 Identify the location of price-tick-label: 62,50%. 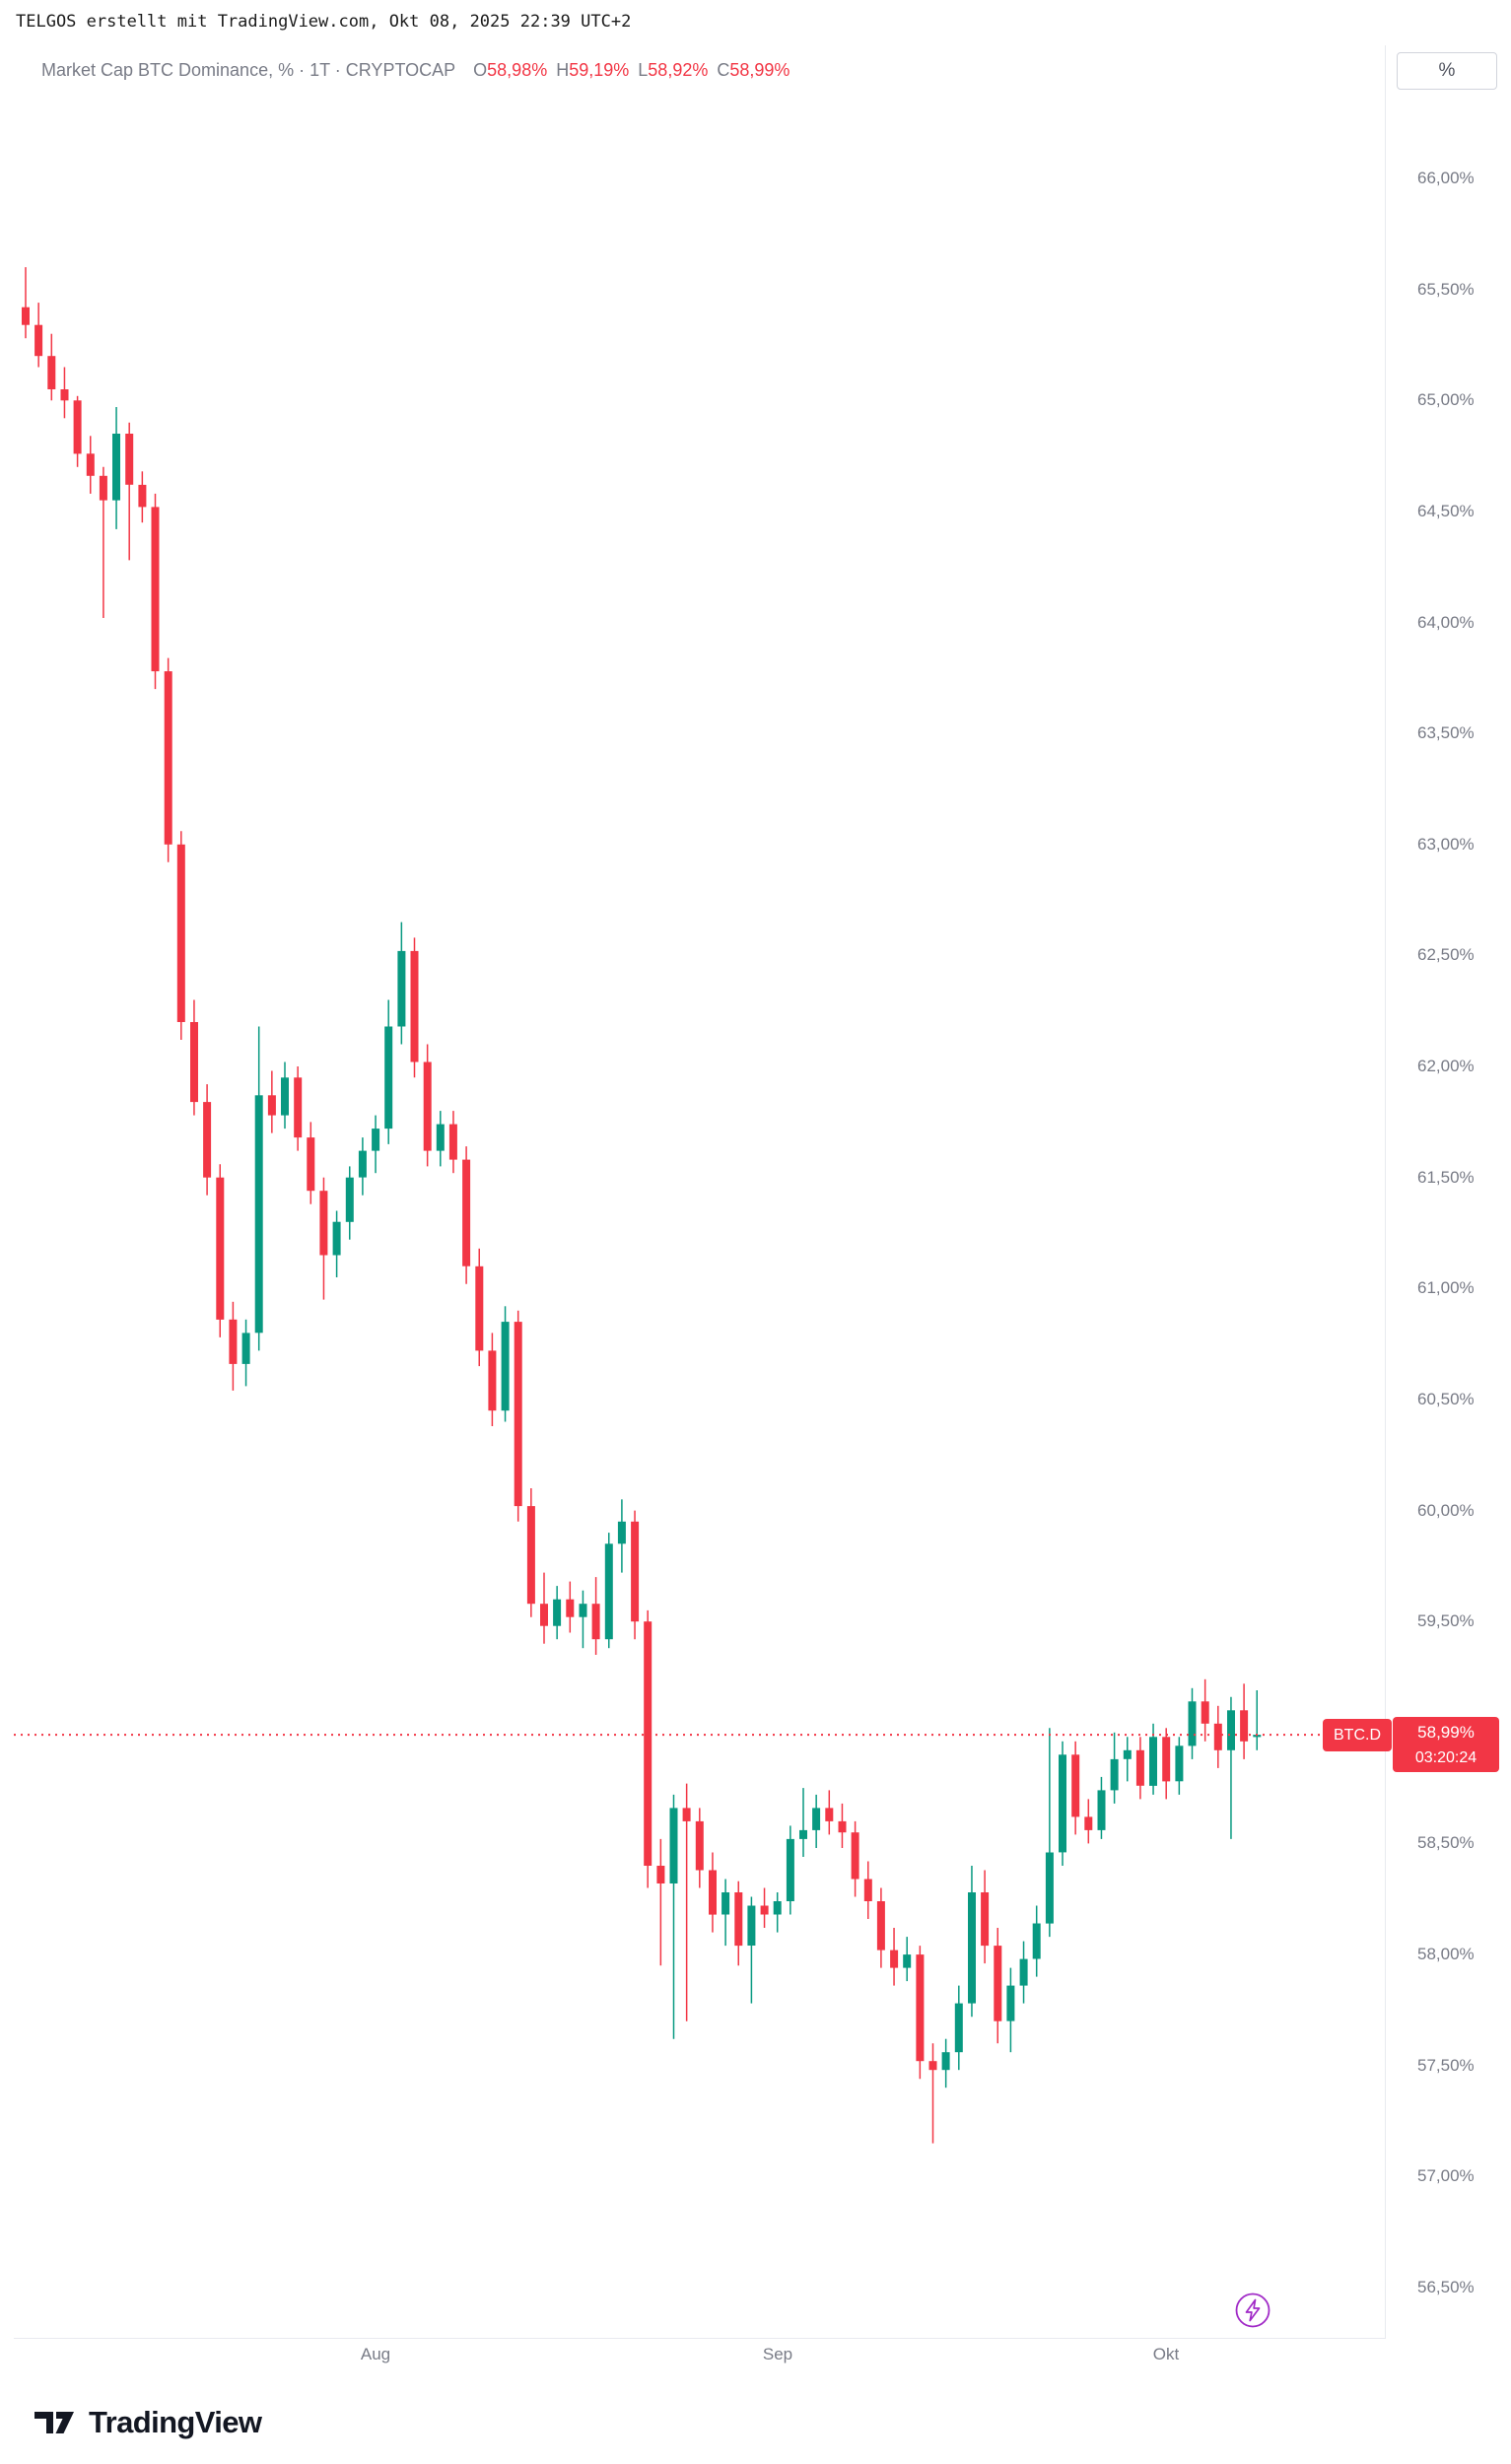
(1446, 954).